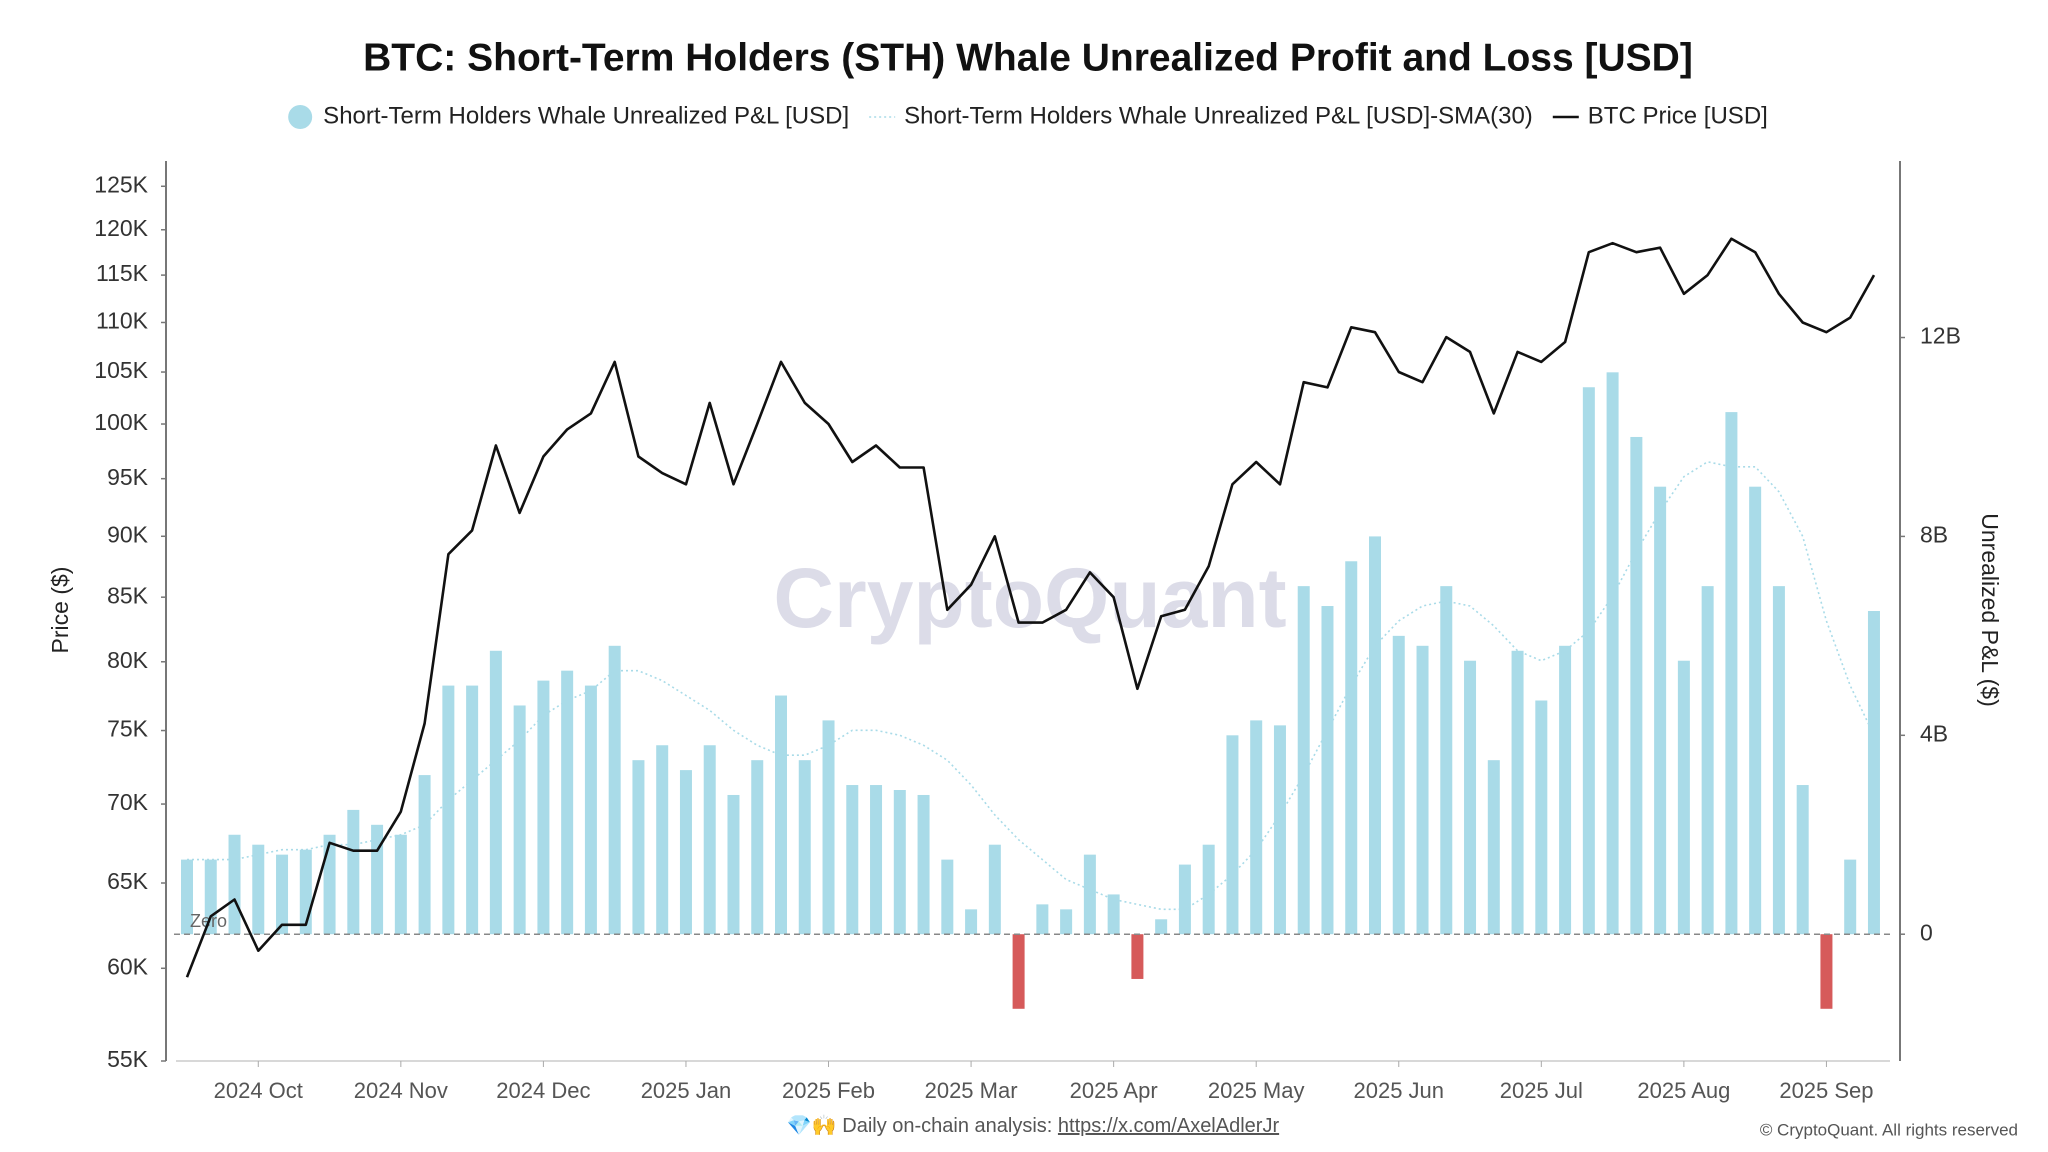  I want to click on x-tick-label: 2025 Jan, so click(686, 1090).